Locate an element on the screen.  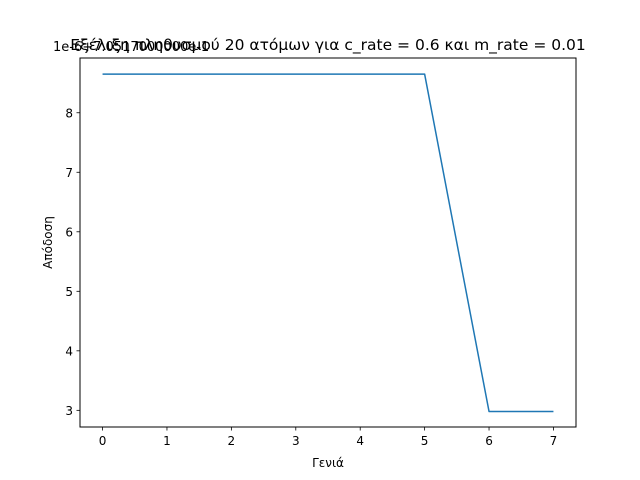
x-tick-label: 1 is located at coordinates (167, 441).